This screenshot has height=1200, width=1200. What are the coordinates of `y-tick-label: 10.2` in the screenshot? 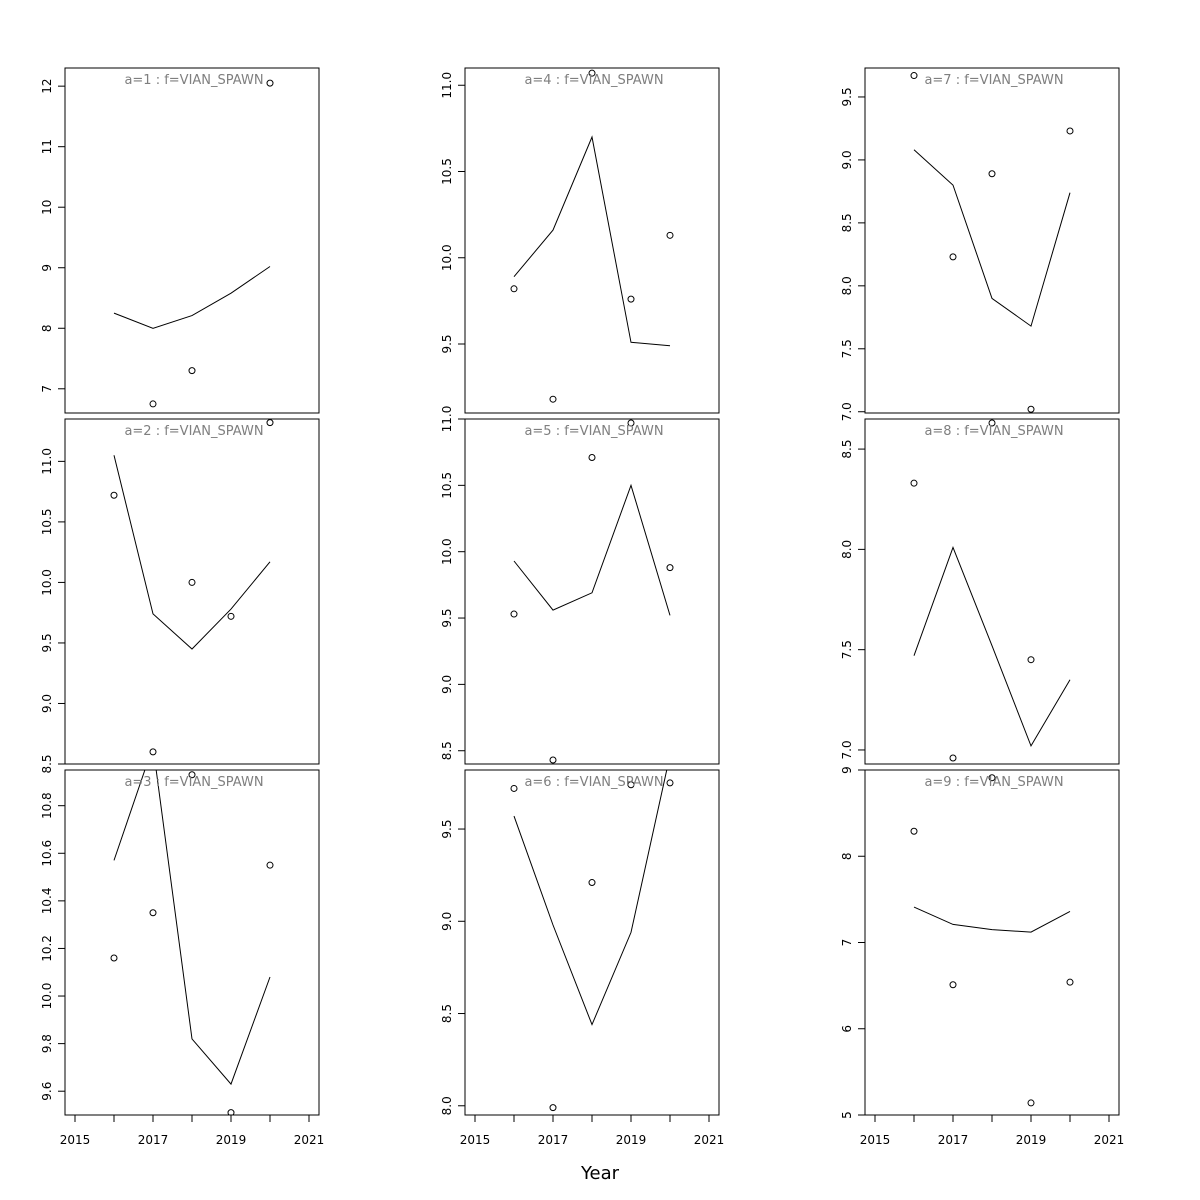 It's located at (47, 948).